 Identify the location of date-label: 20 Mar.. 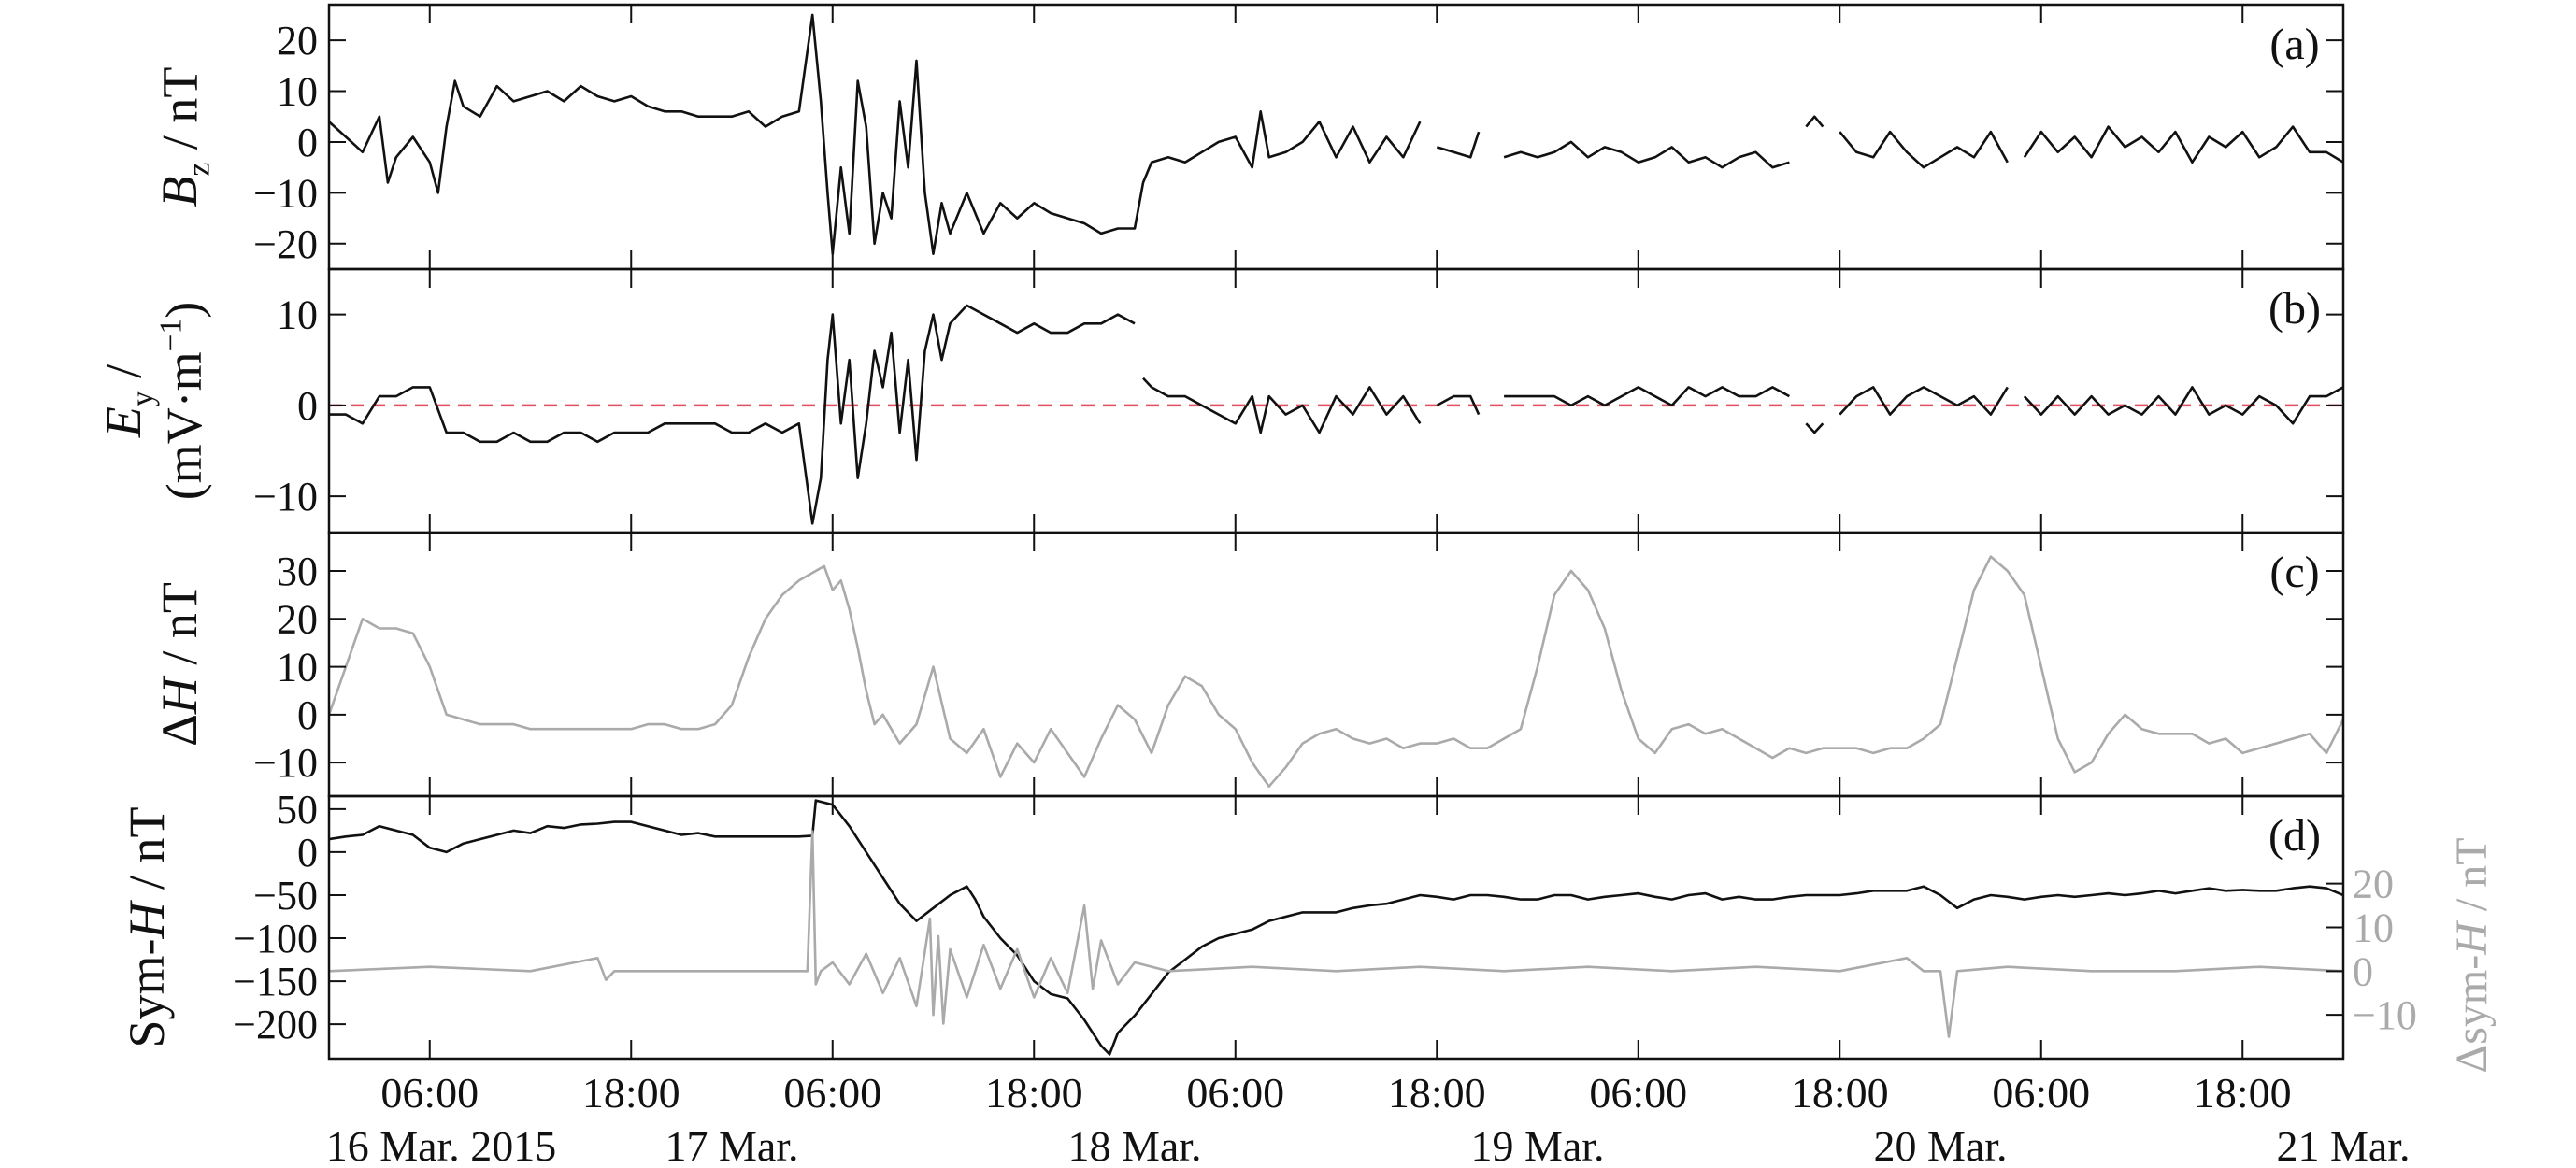
(1940, 1145).